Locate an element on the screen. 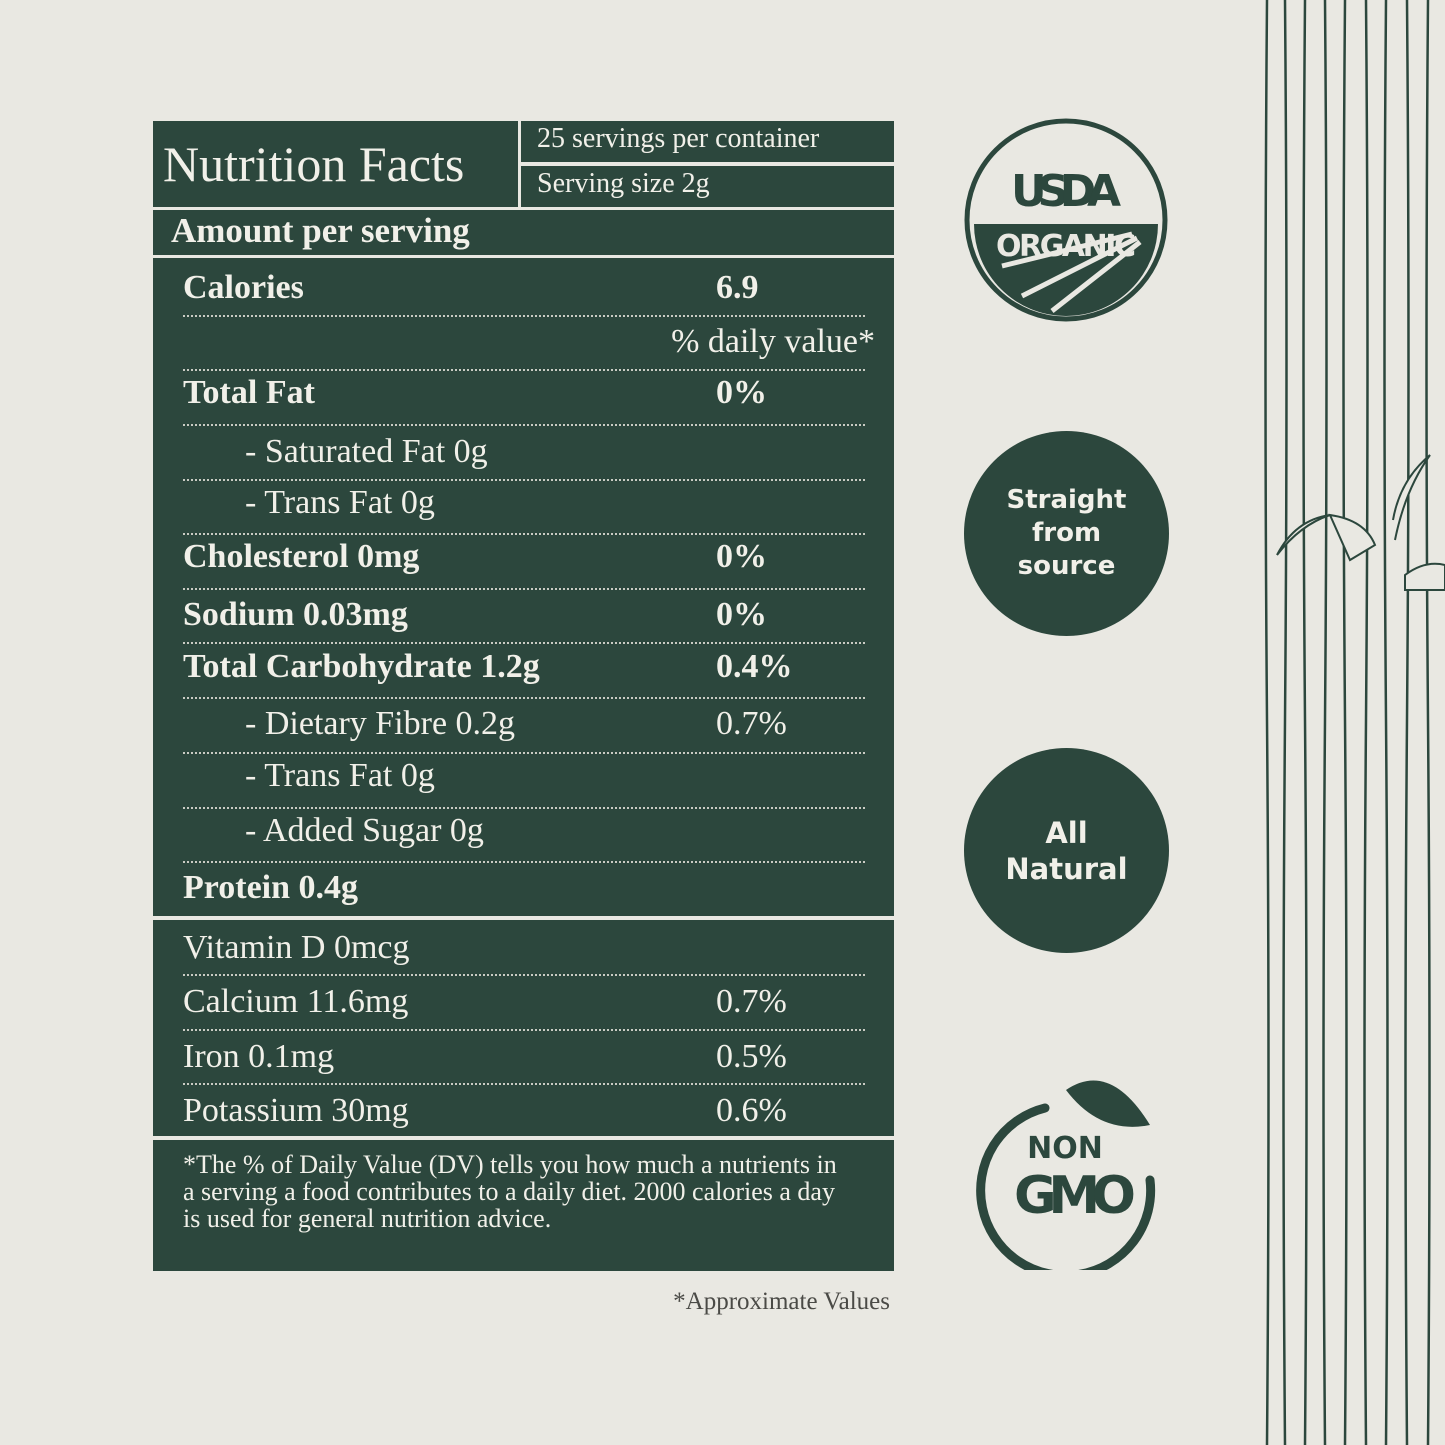  nutrient-row: Total Fat 0% is located at coordinates (524, 392).